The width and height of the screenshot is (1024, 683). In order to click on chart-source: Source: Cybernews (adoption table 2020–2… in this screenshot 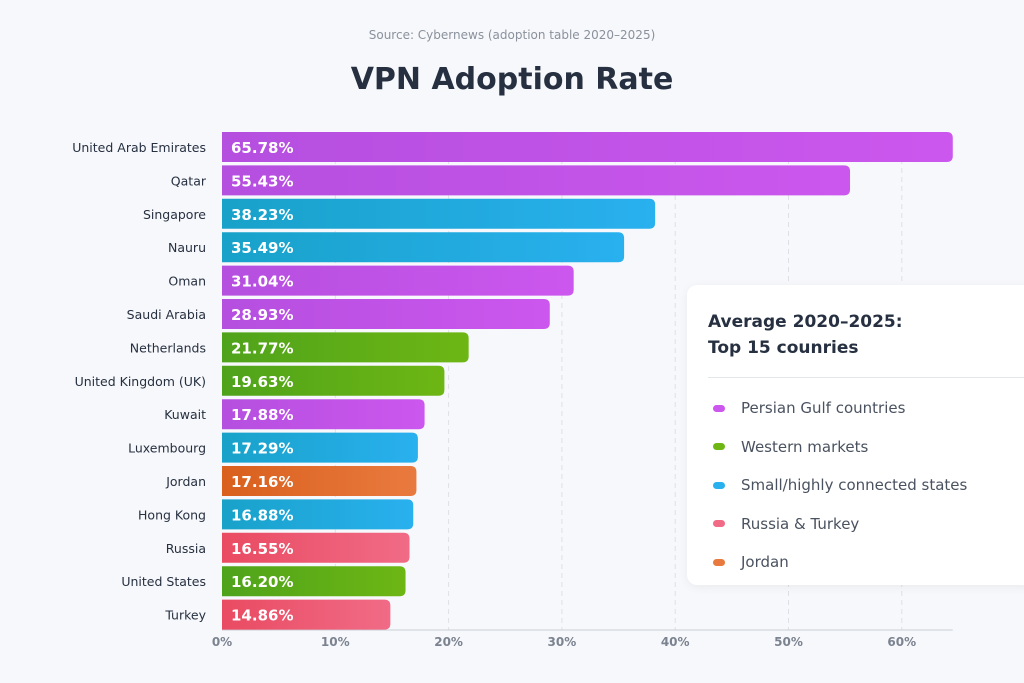, I will do `click(512, 35)`.